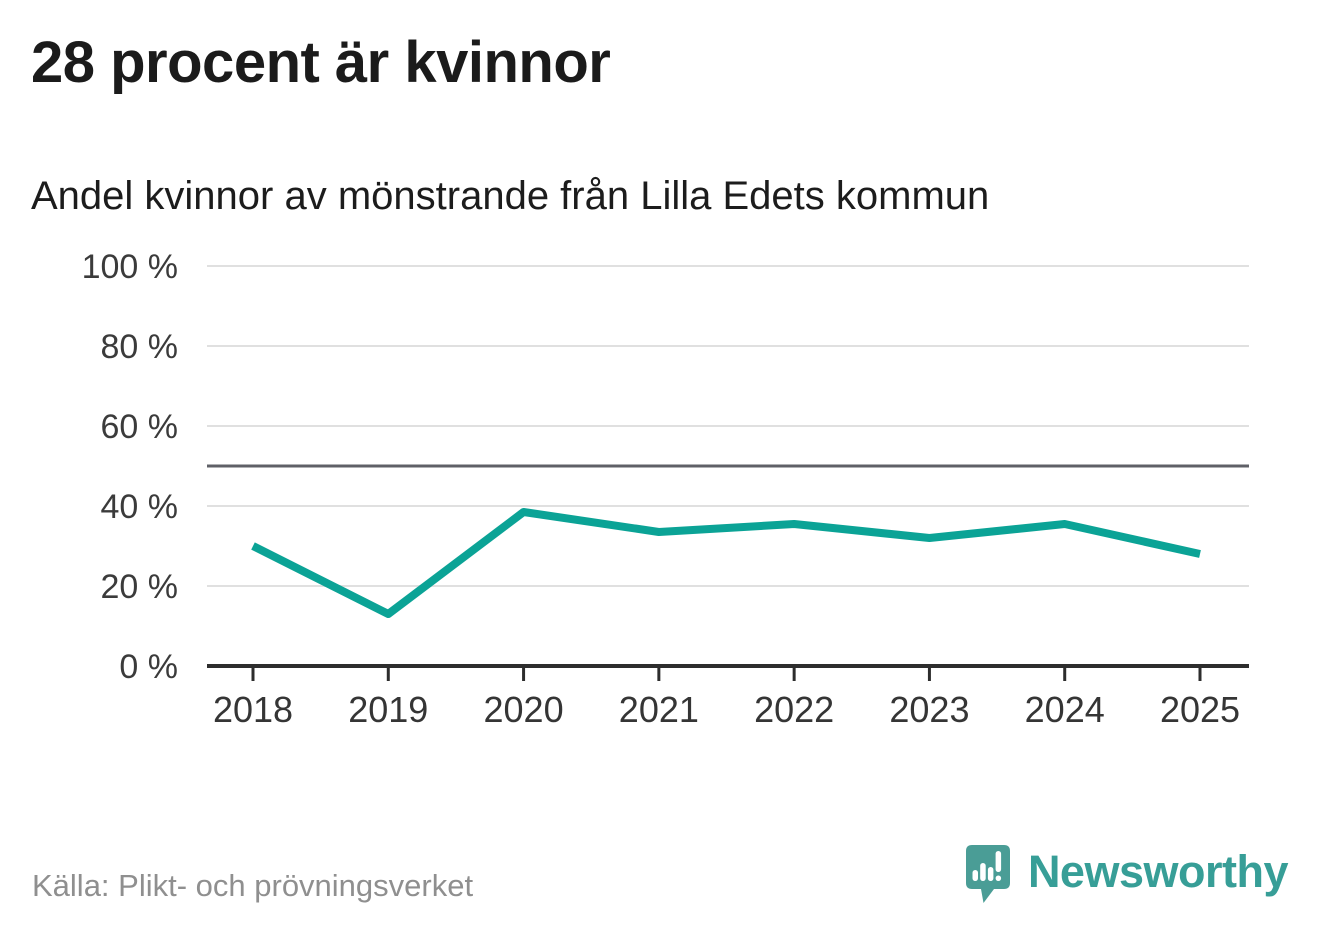 This screenshot has width=1322, height=939. I want to click on data-line-andel-kvinnor, so click(726, 563).